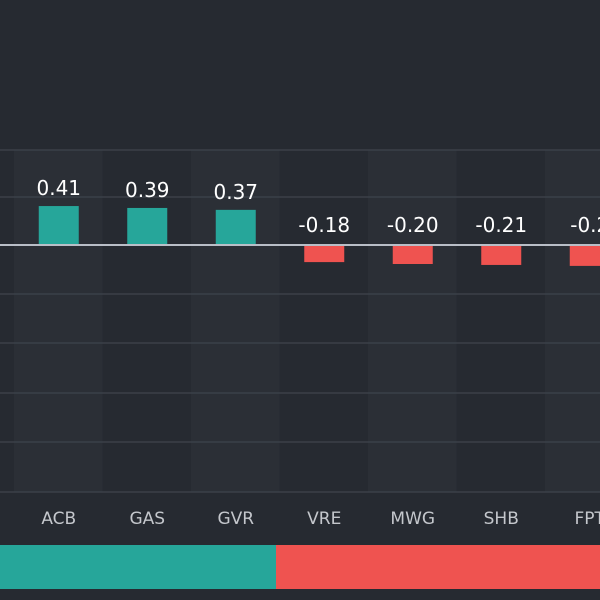 Image resolution: width=600 pixels, height=600 pixels. Describe the element at coordinates (235, 227) in the screenshot. I see `bar-gvr` at that location.